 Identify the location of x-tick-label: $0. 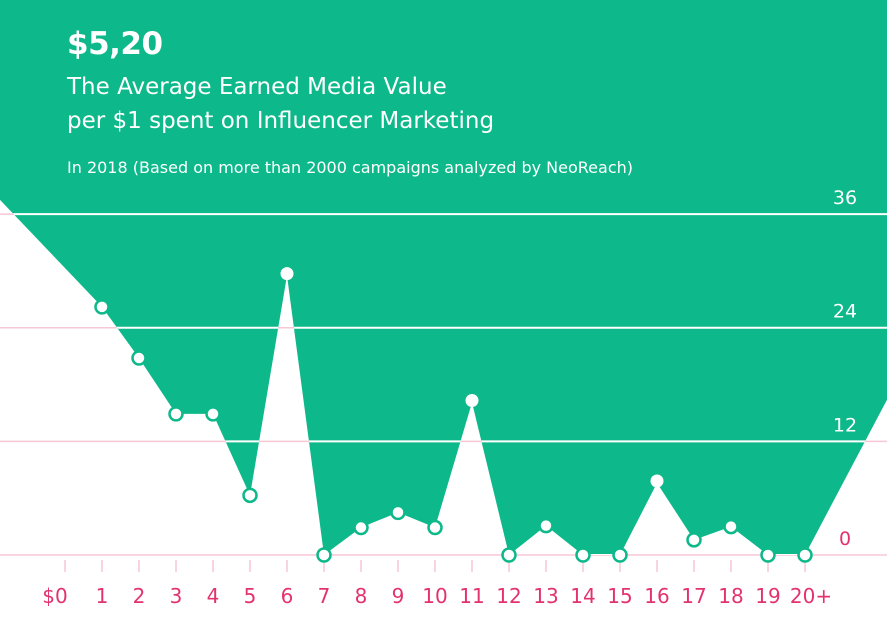
(54, 596).